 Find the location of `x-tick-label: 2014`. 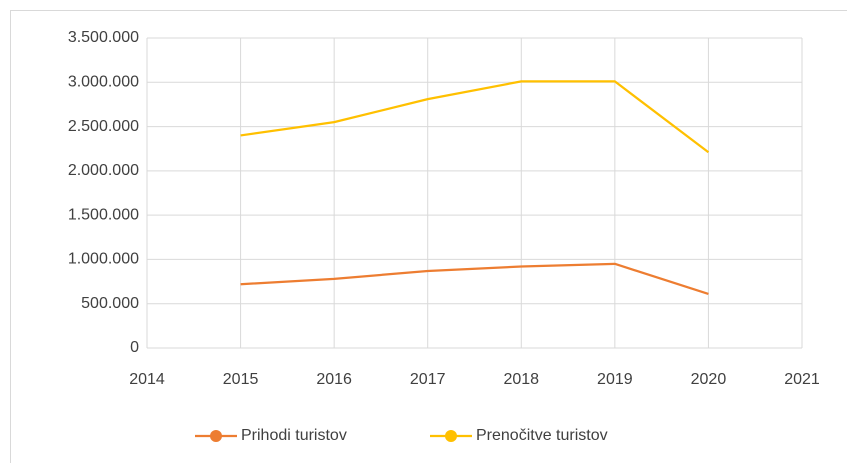

x-tick-label: 2014 is located at coordinates (147, 379).